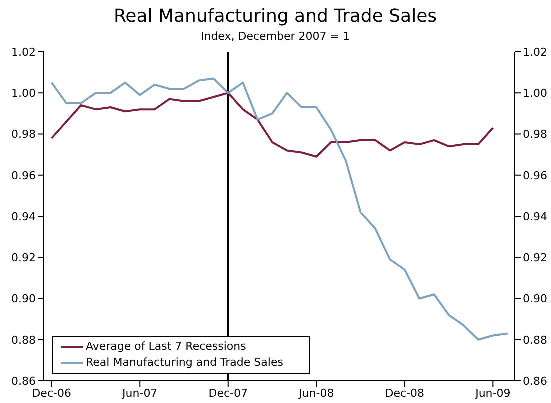 This screenshot has height=403, width=551. What do you see at coordinates (275, 16) in the screenshot?
I see `chart-title: Real Manufacturing and Trade Sales` at bounding box center [275, 16].